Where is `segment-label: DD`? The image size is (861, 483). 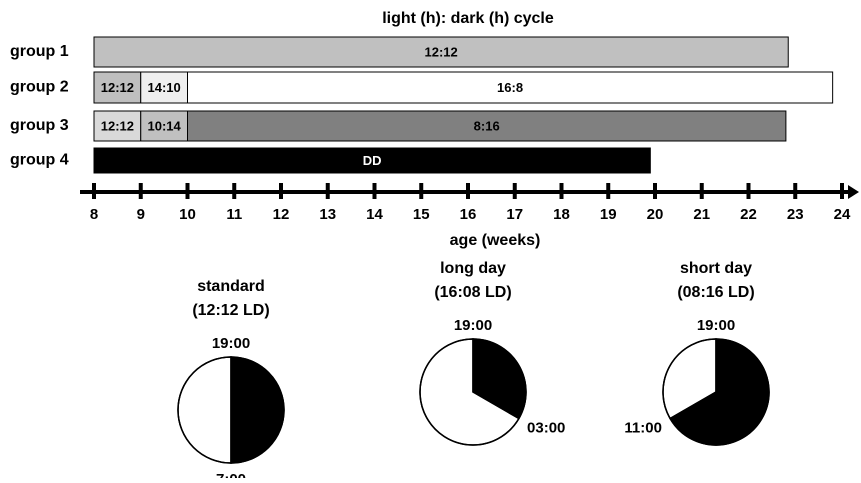
segment-label: DD is located at coordinates (372, 160).